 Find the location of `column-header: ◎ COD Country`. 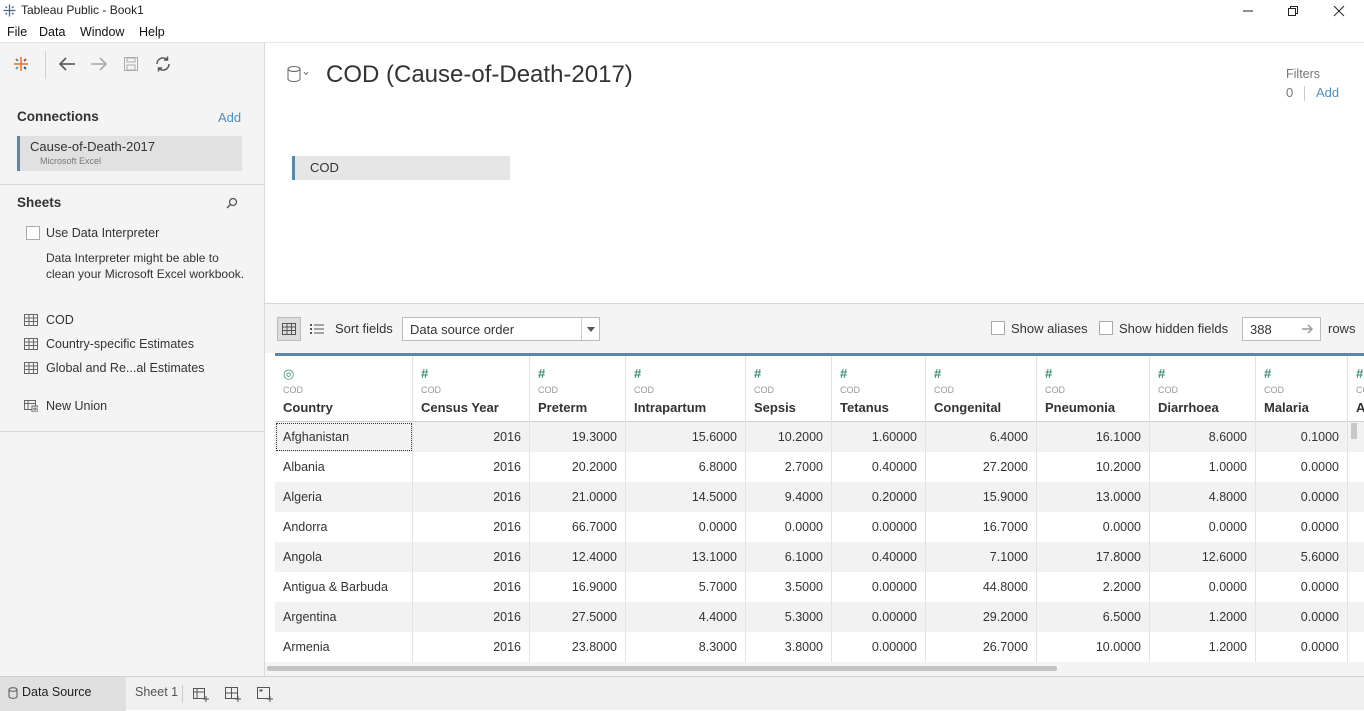

column-header: ◎ COD Country is located at coordinates (344, 389).